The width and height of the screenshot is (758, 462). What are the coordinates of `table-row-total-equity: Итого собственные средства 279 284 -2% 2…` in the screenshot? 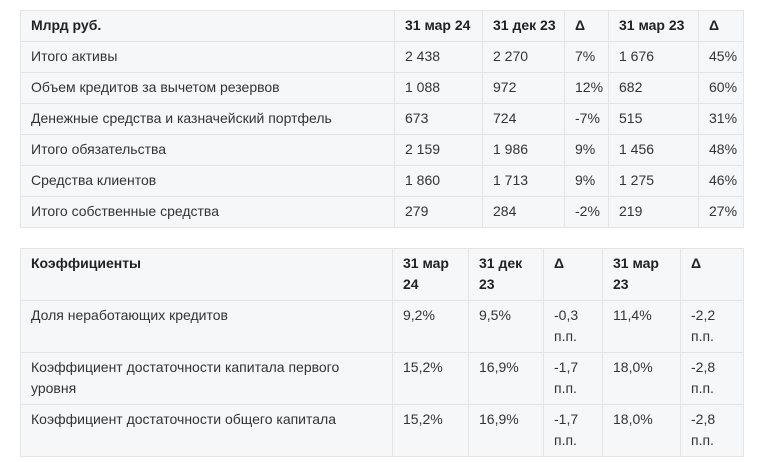 It's located at (382, 212).